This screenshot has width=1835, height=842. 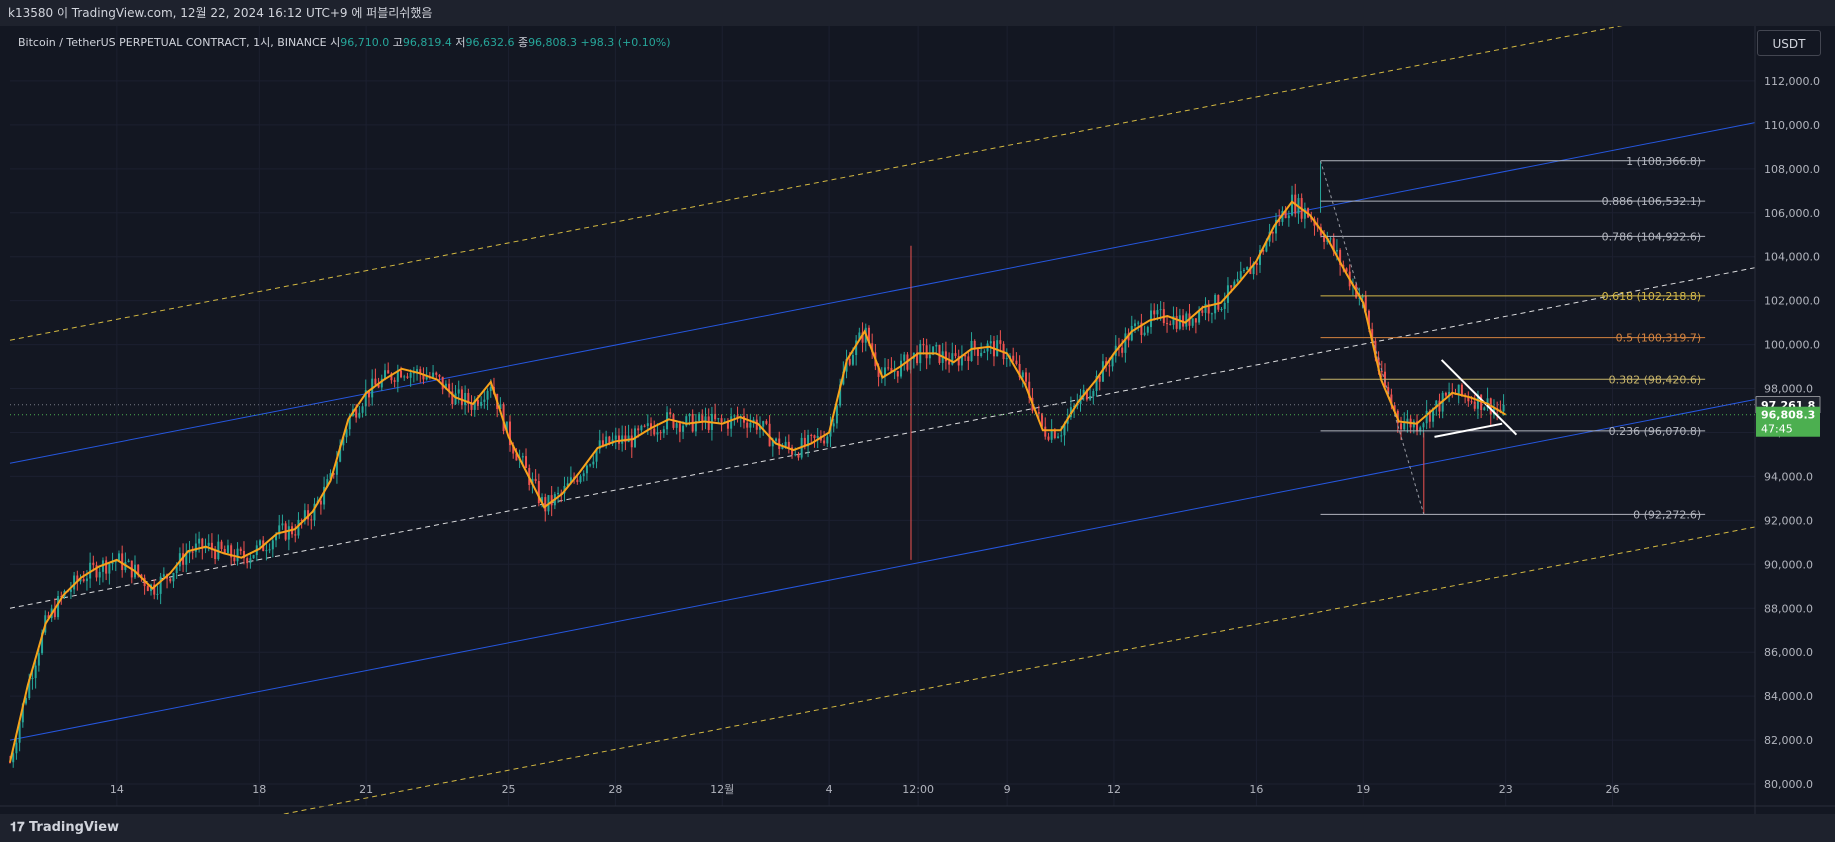 I want to click on fib-level-label: 0.618 (102,218.8), so click(x=1652, y=296).